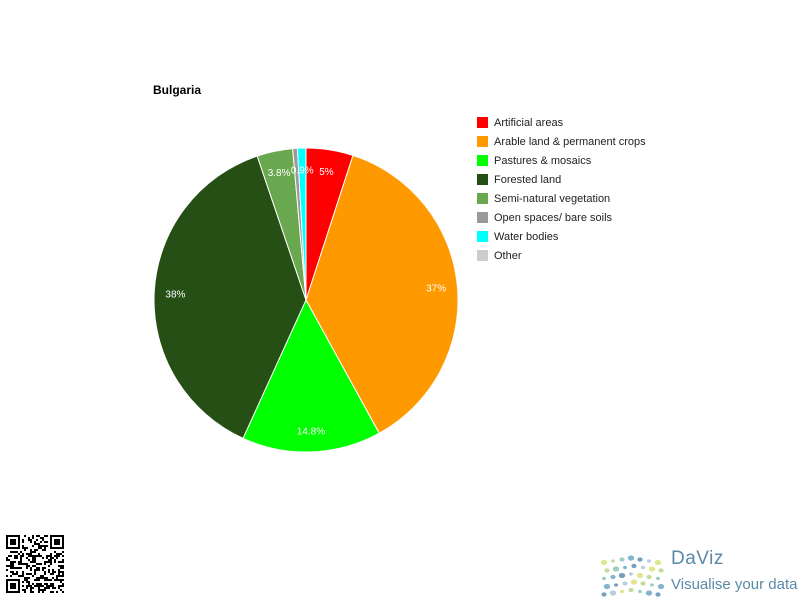 Image resolution: width=800 pixels, height=600 pixels. Describe the element at coordinates (699, 573) in the screenshot. I see `daviz-branding: DaViz Visualise your data` at that location.